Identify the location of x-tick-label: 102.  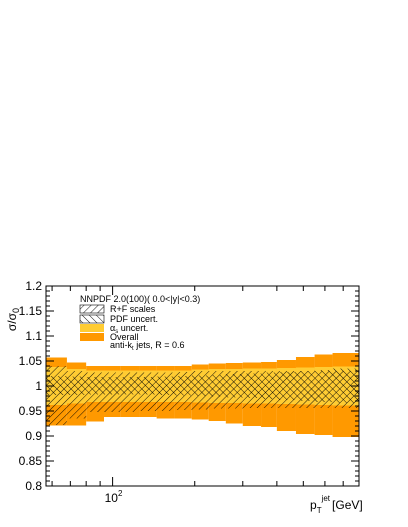
(114, 497).